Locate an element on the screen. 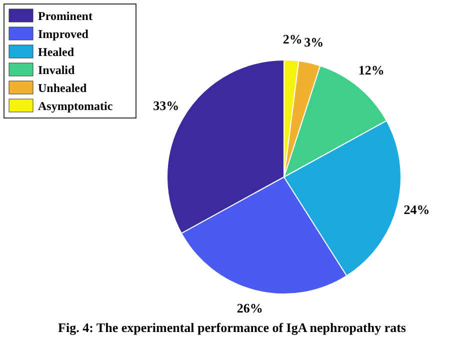 This screenshot has height=346, width=463. data-label: 12% is located at coordinates (371, 70).